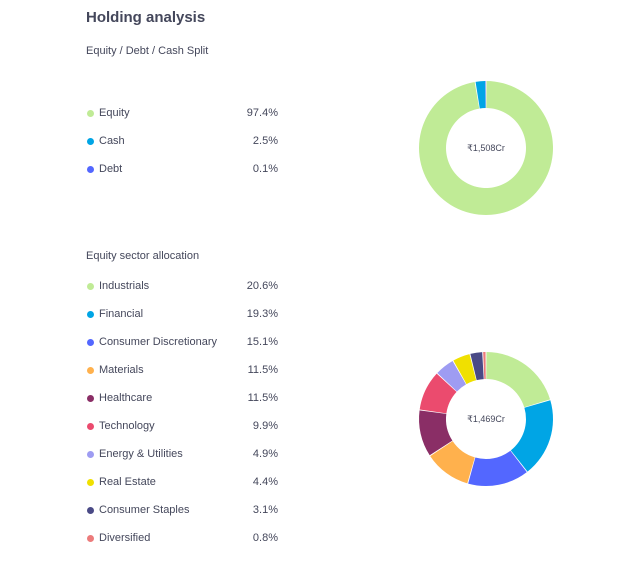 The height and width of the screenshot is (576, 624). I want to click on legend-value: 9.9%, so click(265, 426).